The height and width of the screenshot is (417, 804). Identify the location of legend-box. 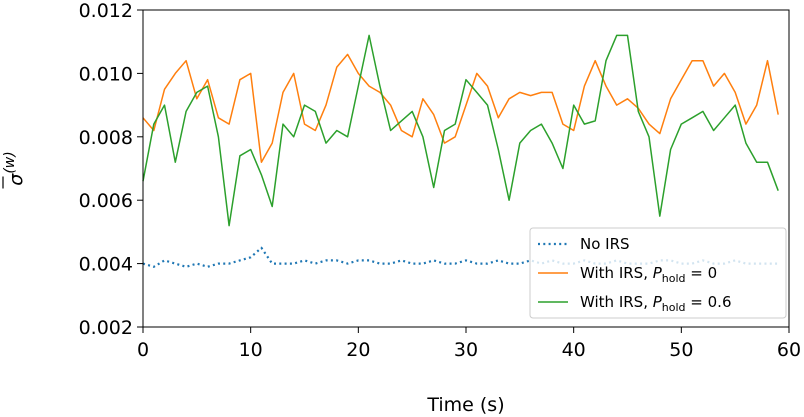
(658, 273).